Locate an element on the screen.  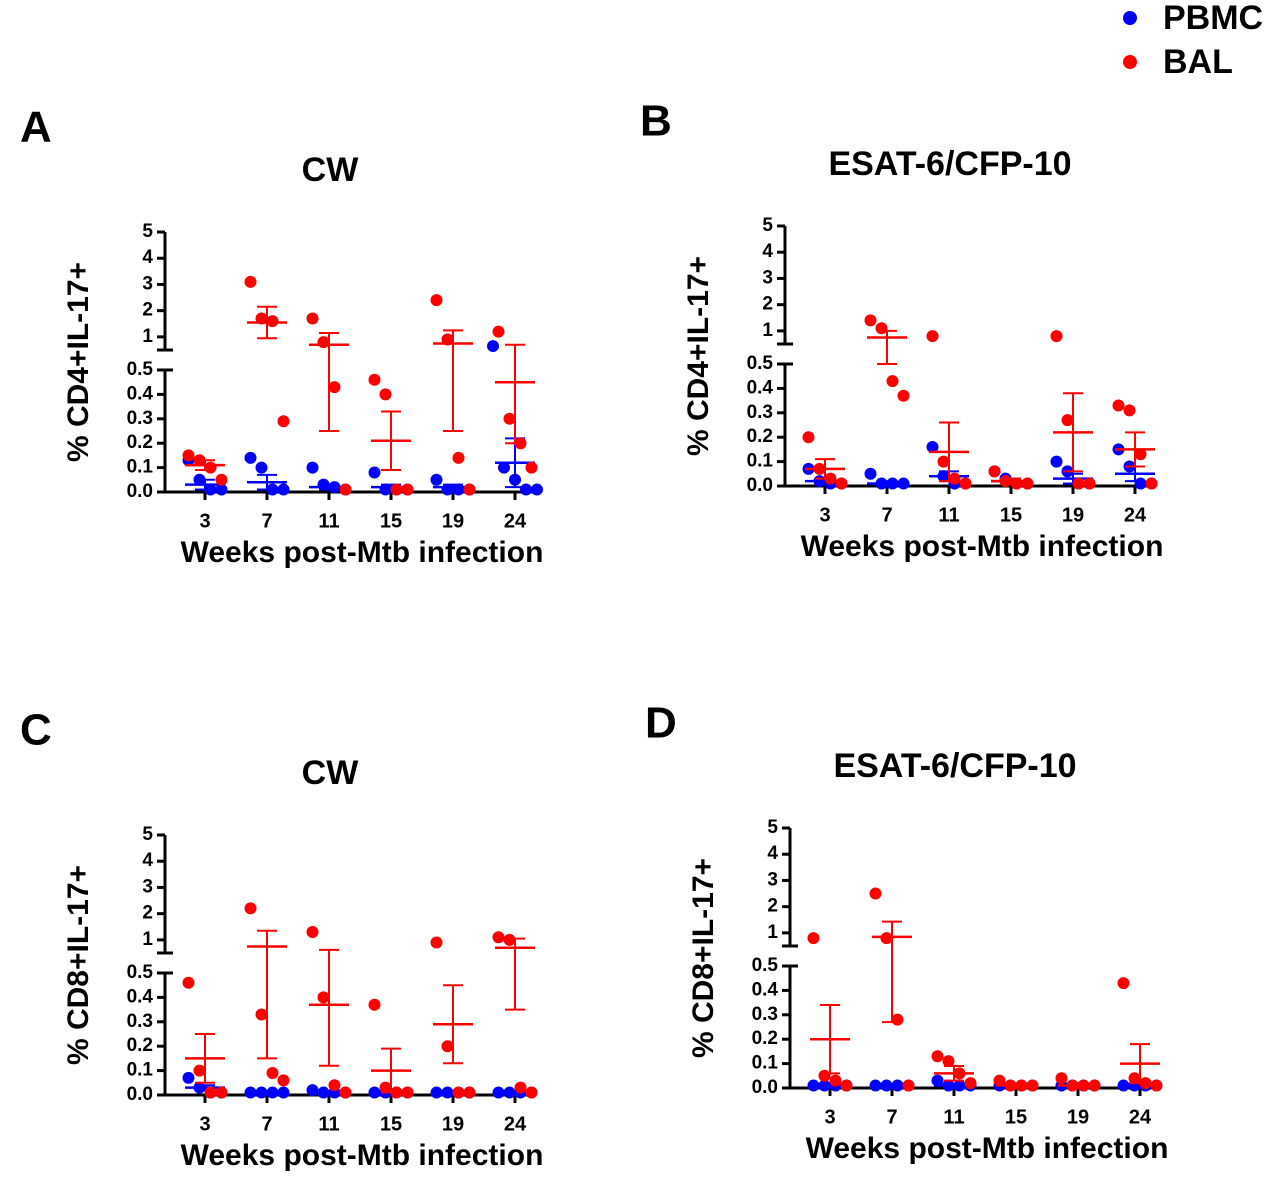
panel-label: C is located at coordinates (36, 730).